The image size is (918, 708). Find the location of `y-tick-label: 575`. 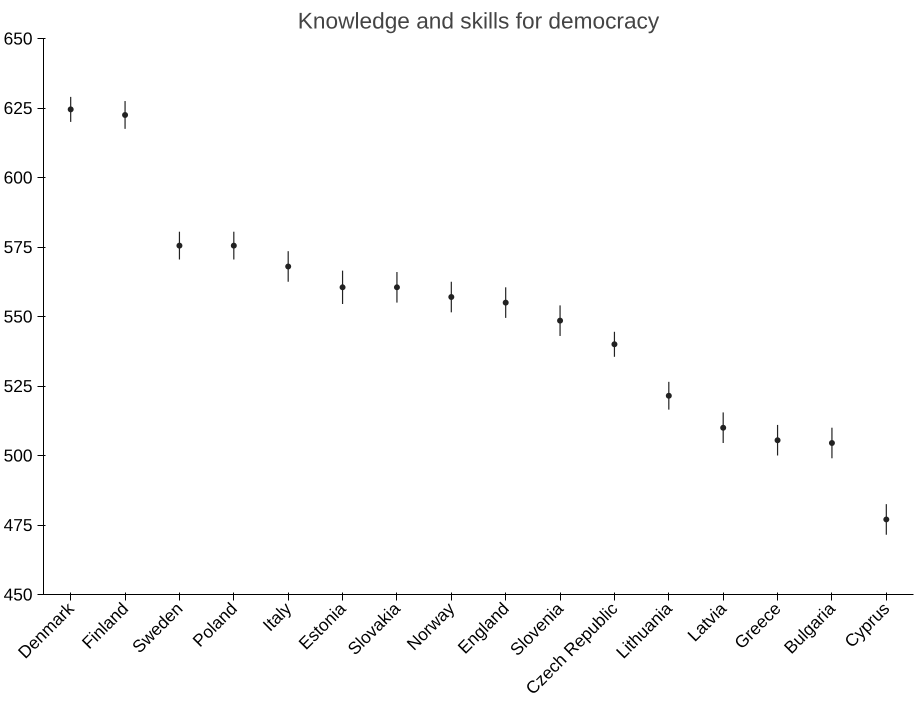

y-tick-label: 575 is located at coordinates (18, 247).